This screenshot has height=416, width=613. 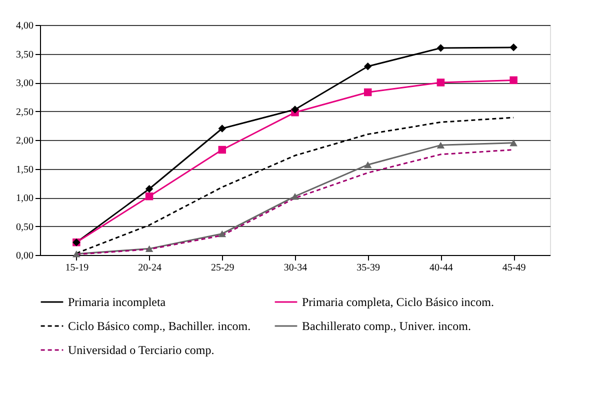 I want to click on x-tick-label: 45-49, so click(x=514, y=268).